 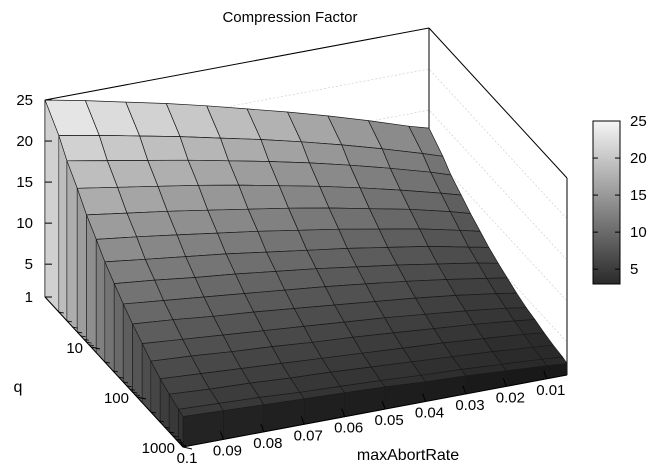 I want to click on colorbar-tick-label: 20, so click(x=638, y=158).